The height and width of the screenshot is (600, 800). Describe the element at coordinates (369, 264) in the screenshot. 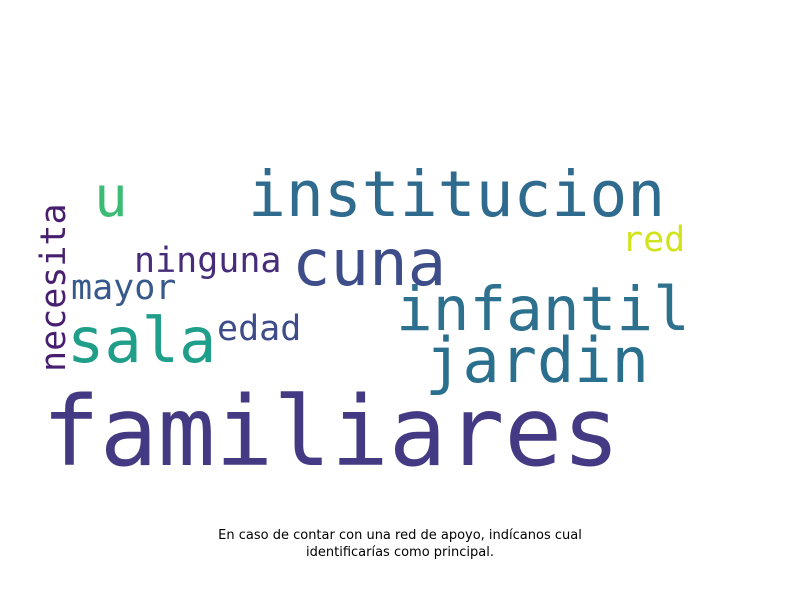

I see `word-cuna: cuna` at that location.